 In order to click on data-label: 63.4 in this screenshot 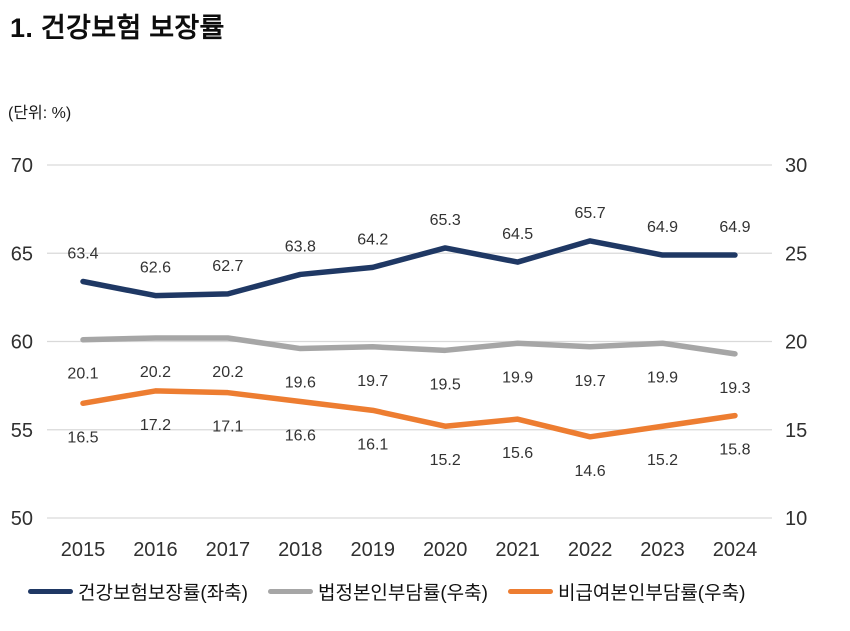, I will do `click(82, 253)`.